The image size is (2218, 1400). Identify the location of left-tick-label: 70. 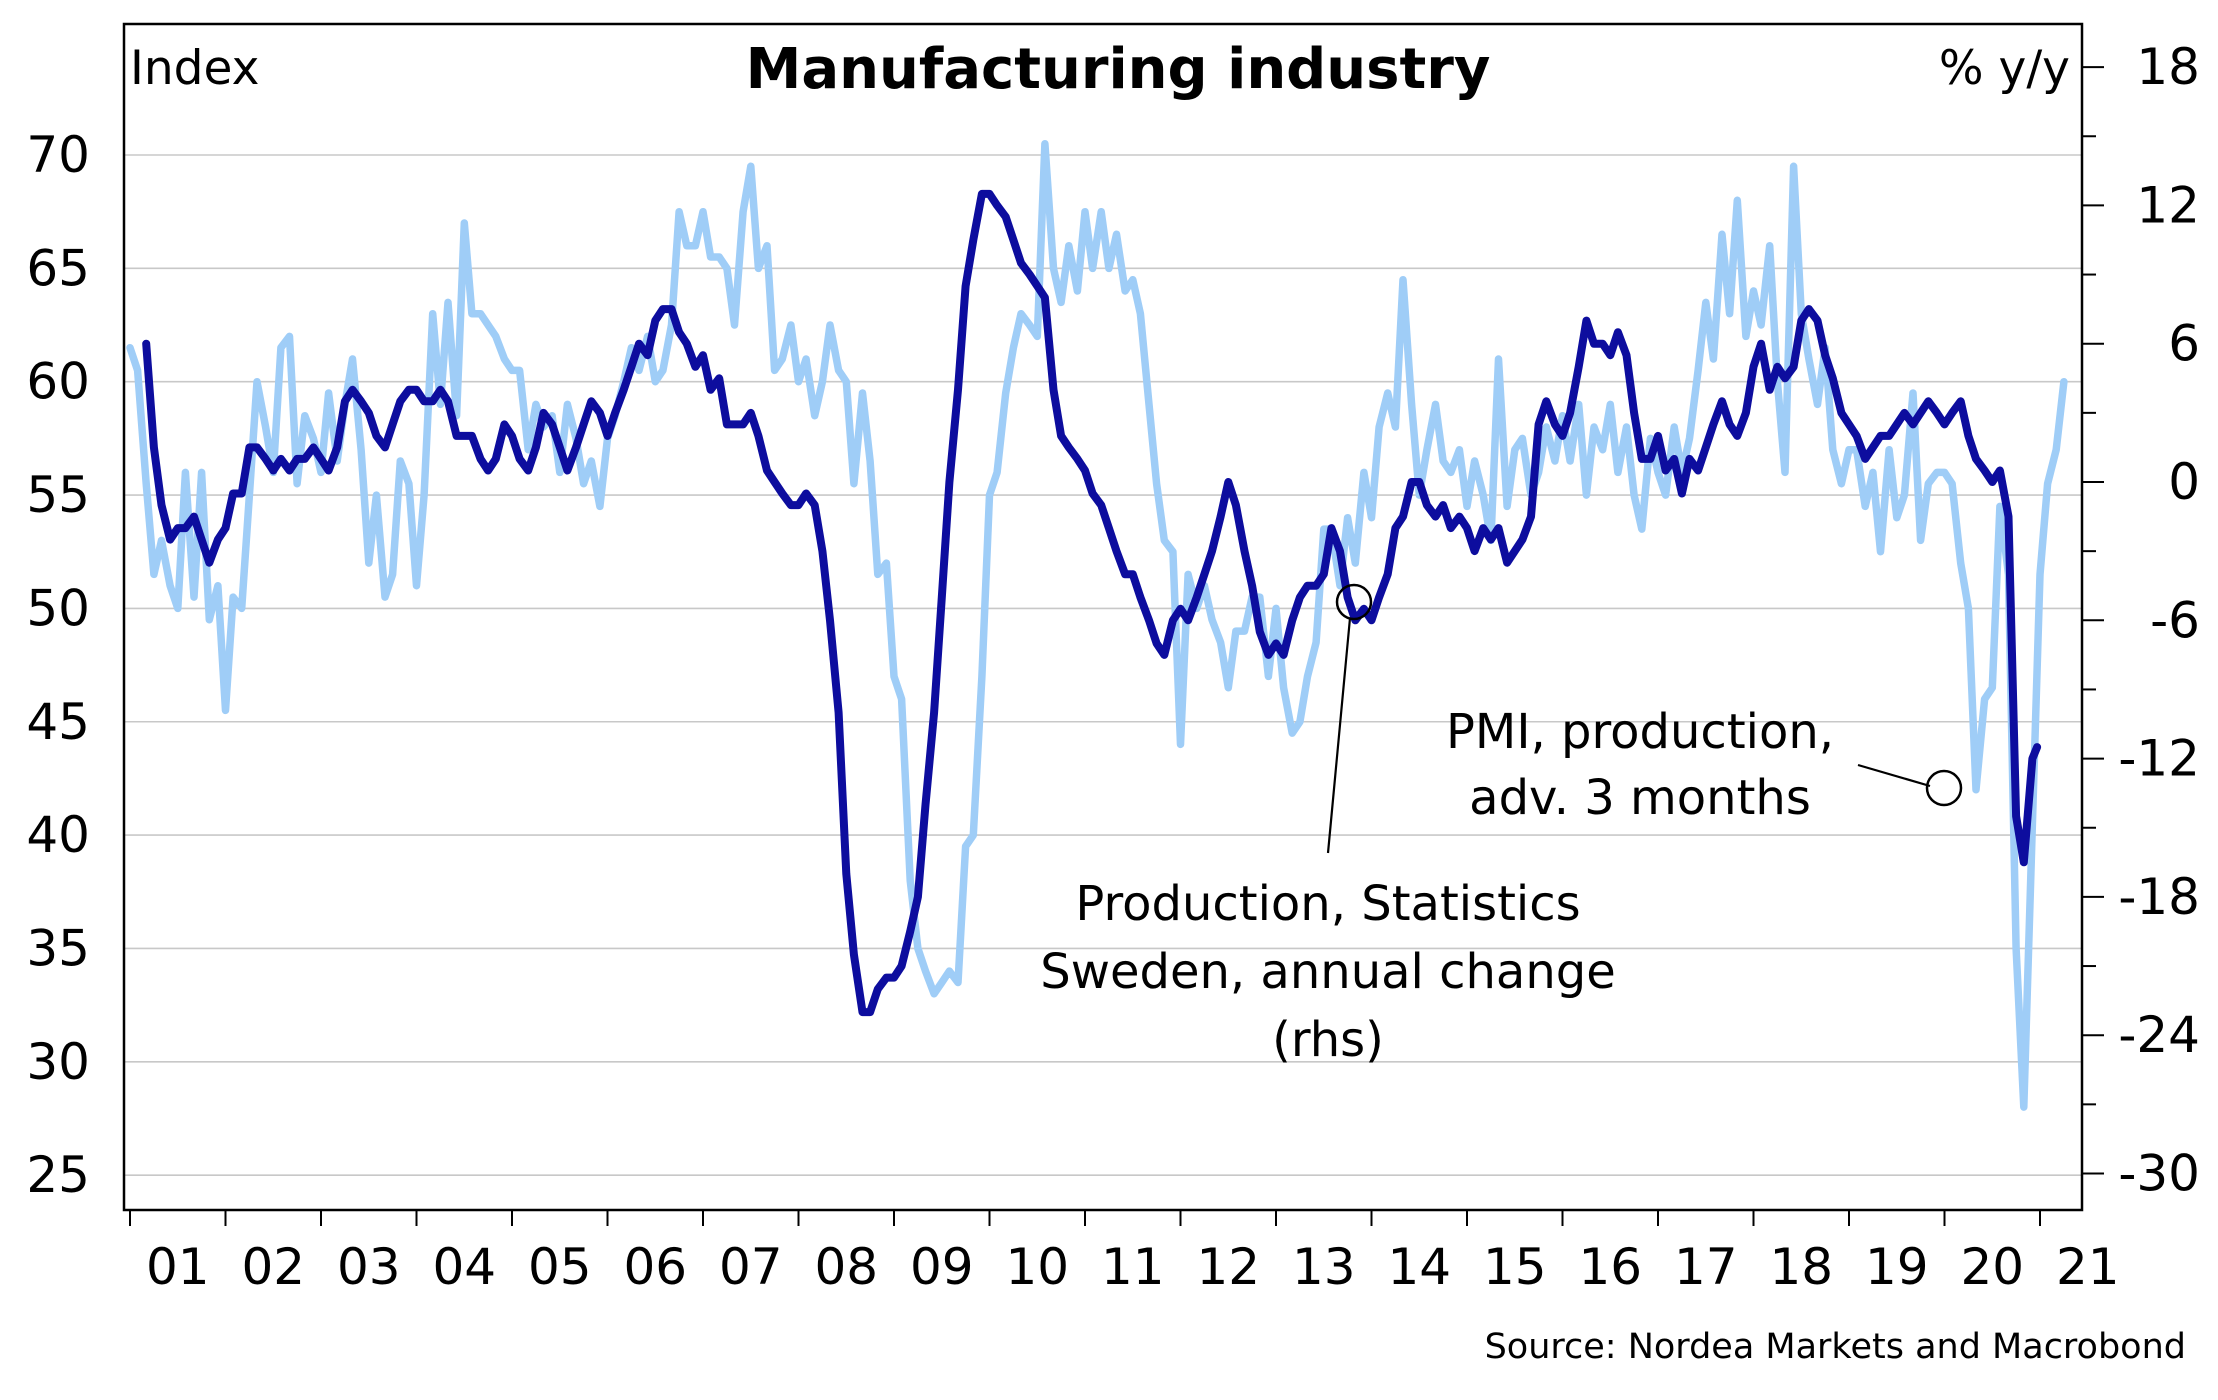
(58, 155).